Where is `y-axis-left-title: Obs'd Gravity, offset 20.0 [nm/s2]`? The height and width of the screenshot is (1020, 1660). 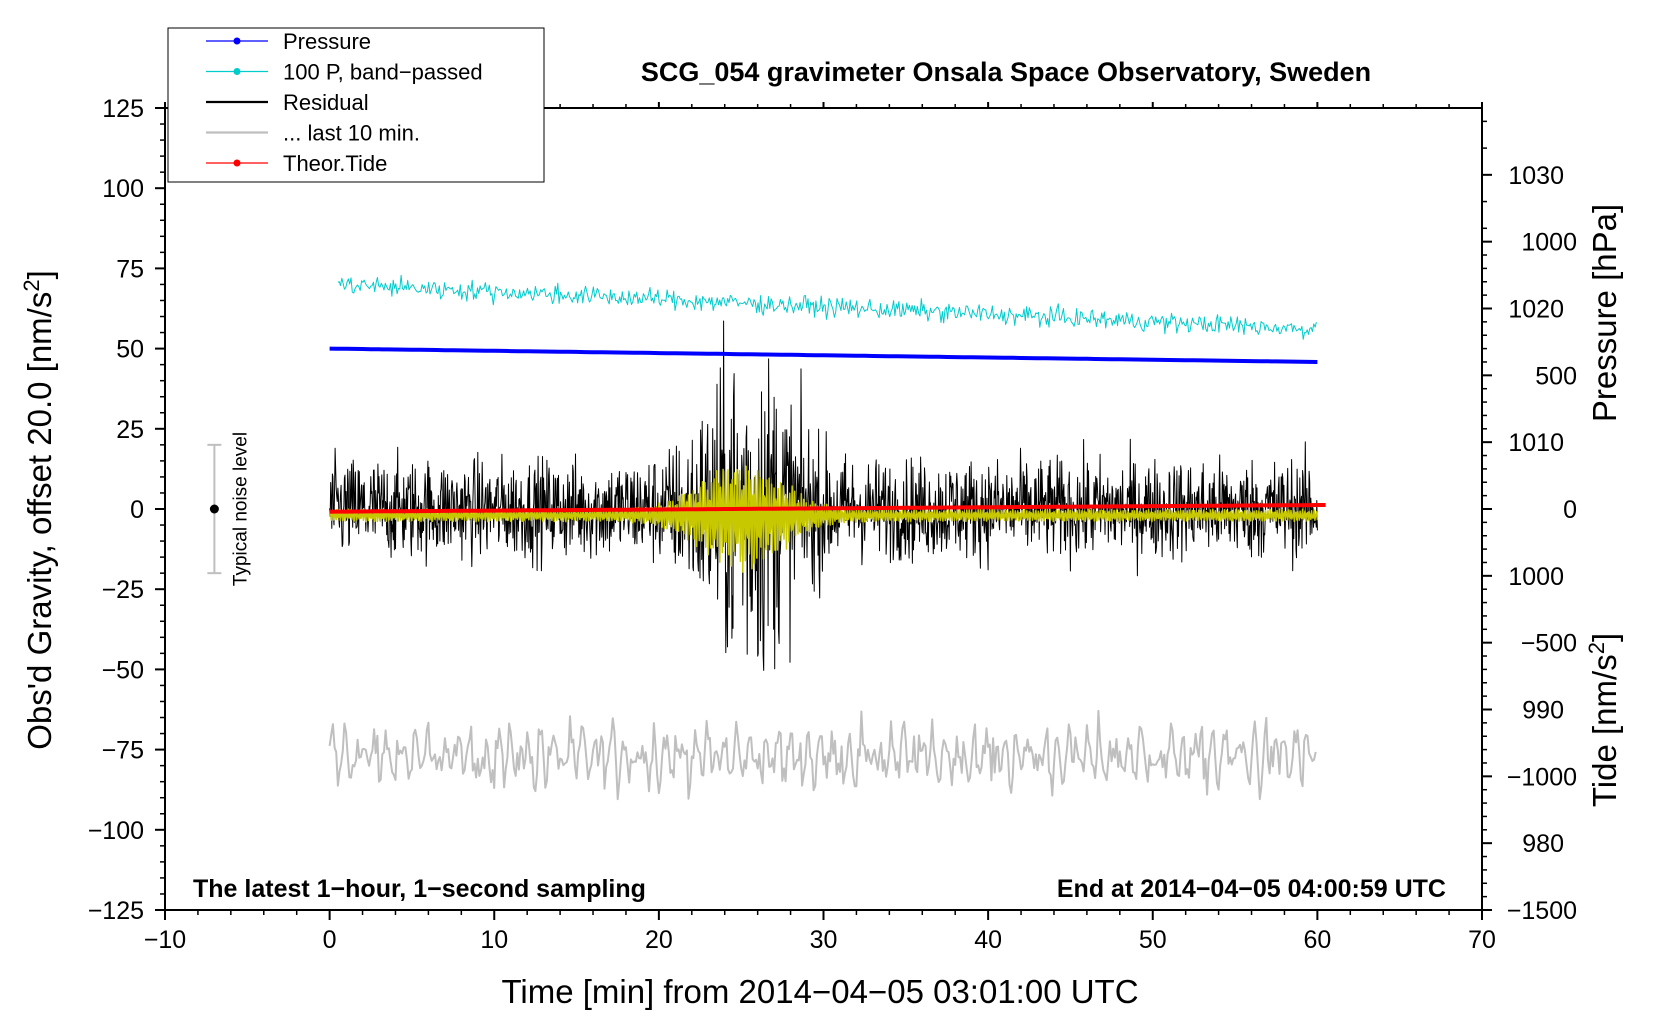 y-axis-left-title: Obs'd Gravity, offset 20.0 [nm/s2] is located at coordinates (38, 510).